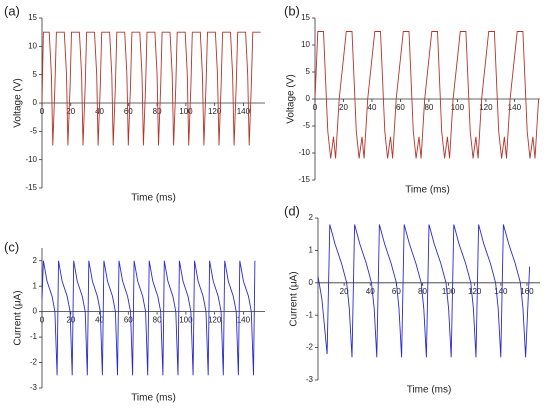 Image resolution: width=550 pixels, height=411 pixels. What do you see at coordinates (292, 10) in the screenshot?
I see `panel-label: (b)` at bounding box center [292, 10].